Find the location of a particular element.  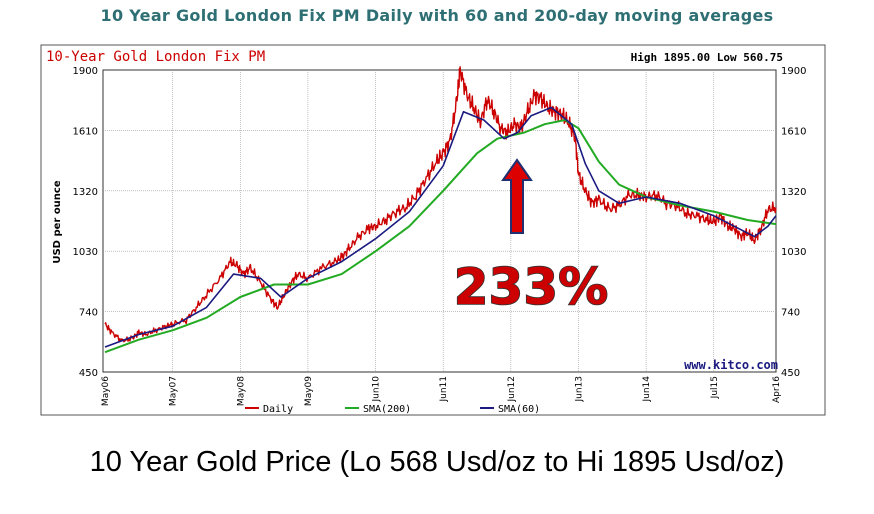

legend: Daily SMA(200) SMA(60) is located at coordinates (392, 409).